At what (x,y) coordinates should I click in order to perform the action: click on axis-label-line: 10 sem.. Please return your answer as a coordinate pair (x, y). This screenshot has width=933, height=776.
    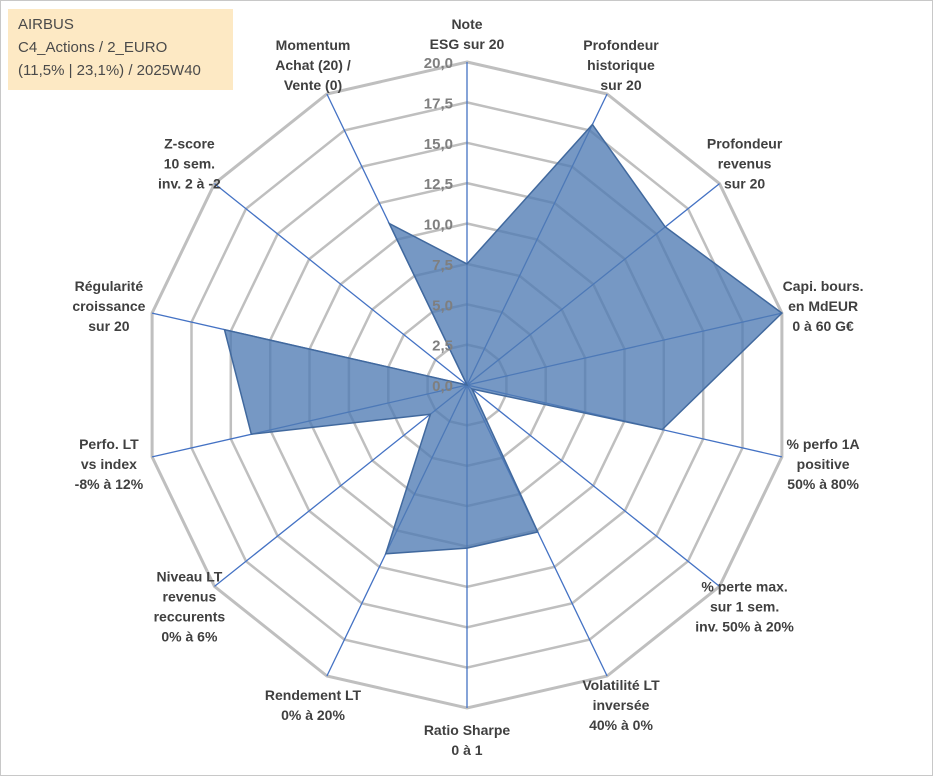
    Looking at the image, I should click on (189, 164).